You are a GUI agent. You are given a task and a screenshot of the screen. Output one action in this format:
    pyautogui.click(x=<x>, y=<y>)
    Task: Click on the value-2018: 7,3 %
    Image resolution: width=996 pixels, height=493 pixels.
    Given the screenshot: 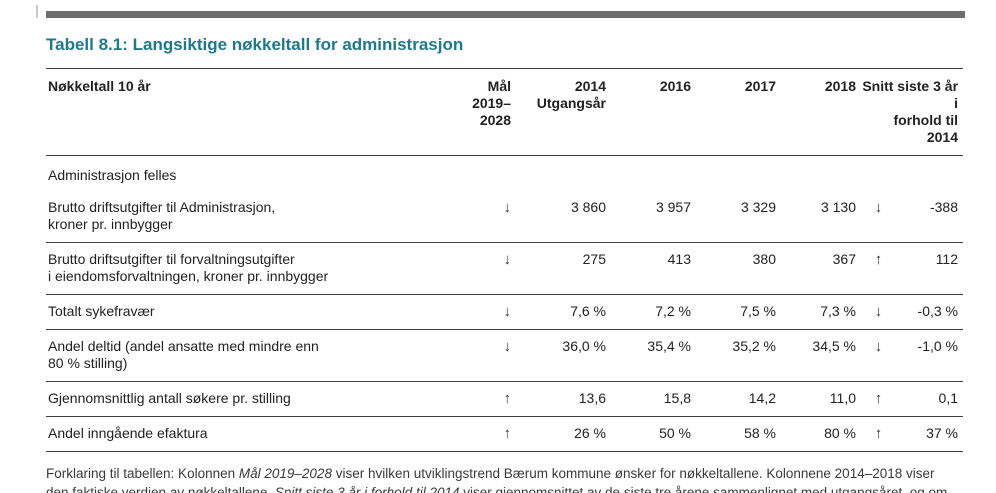 What is the action you would take?
    pyautogui.click(x=821, y=312)
    